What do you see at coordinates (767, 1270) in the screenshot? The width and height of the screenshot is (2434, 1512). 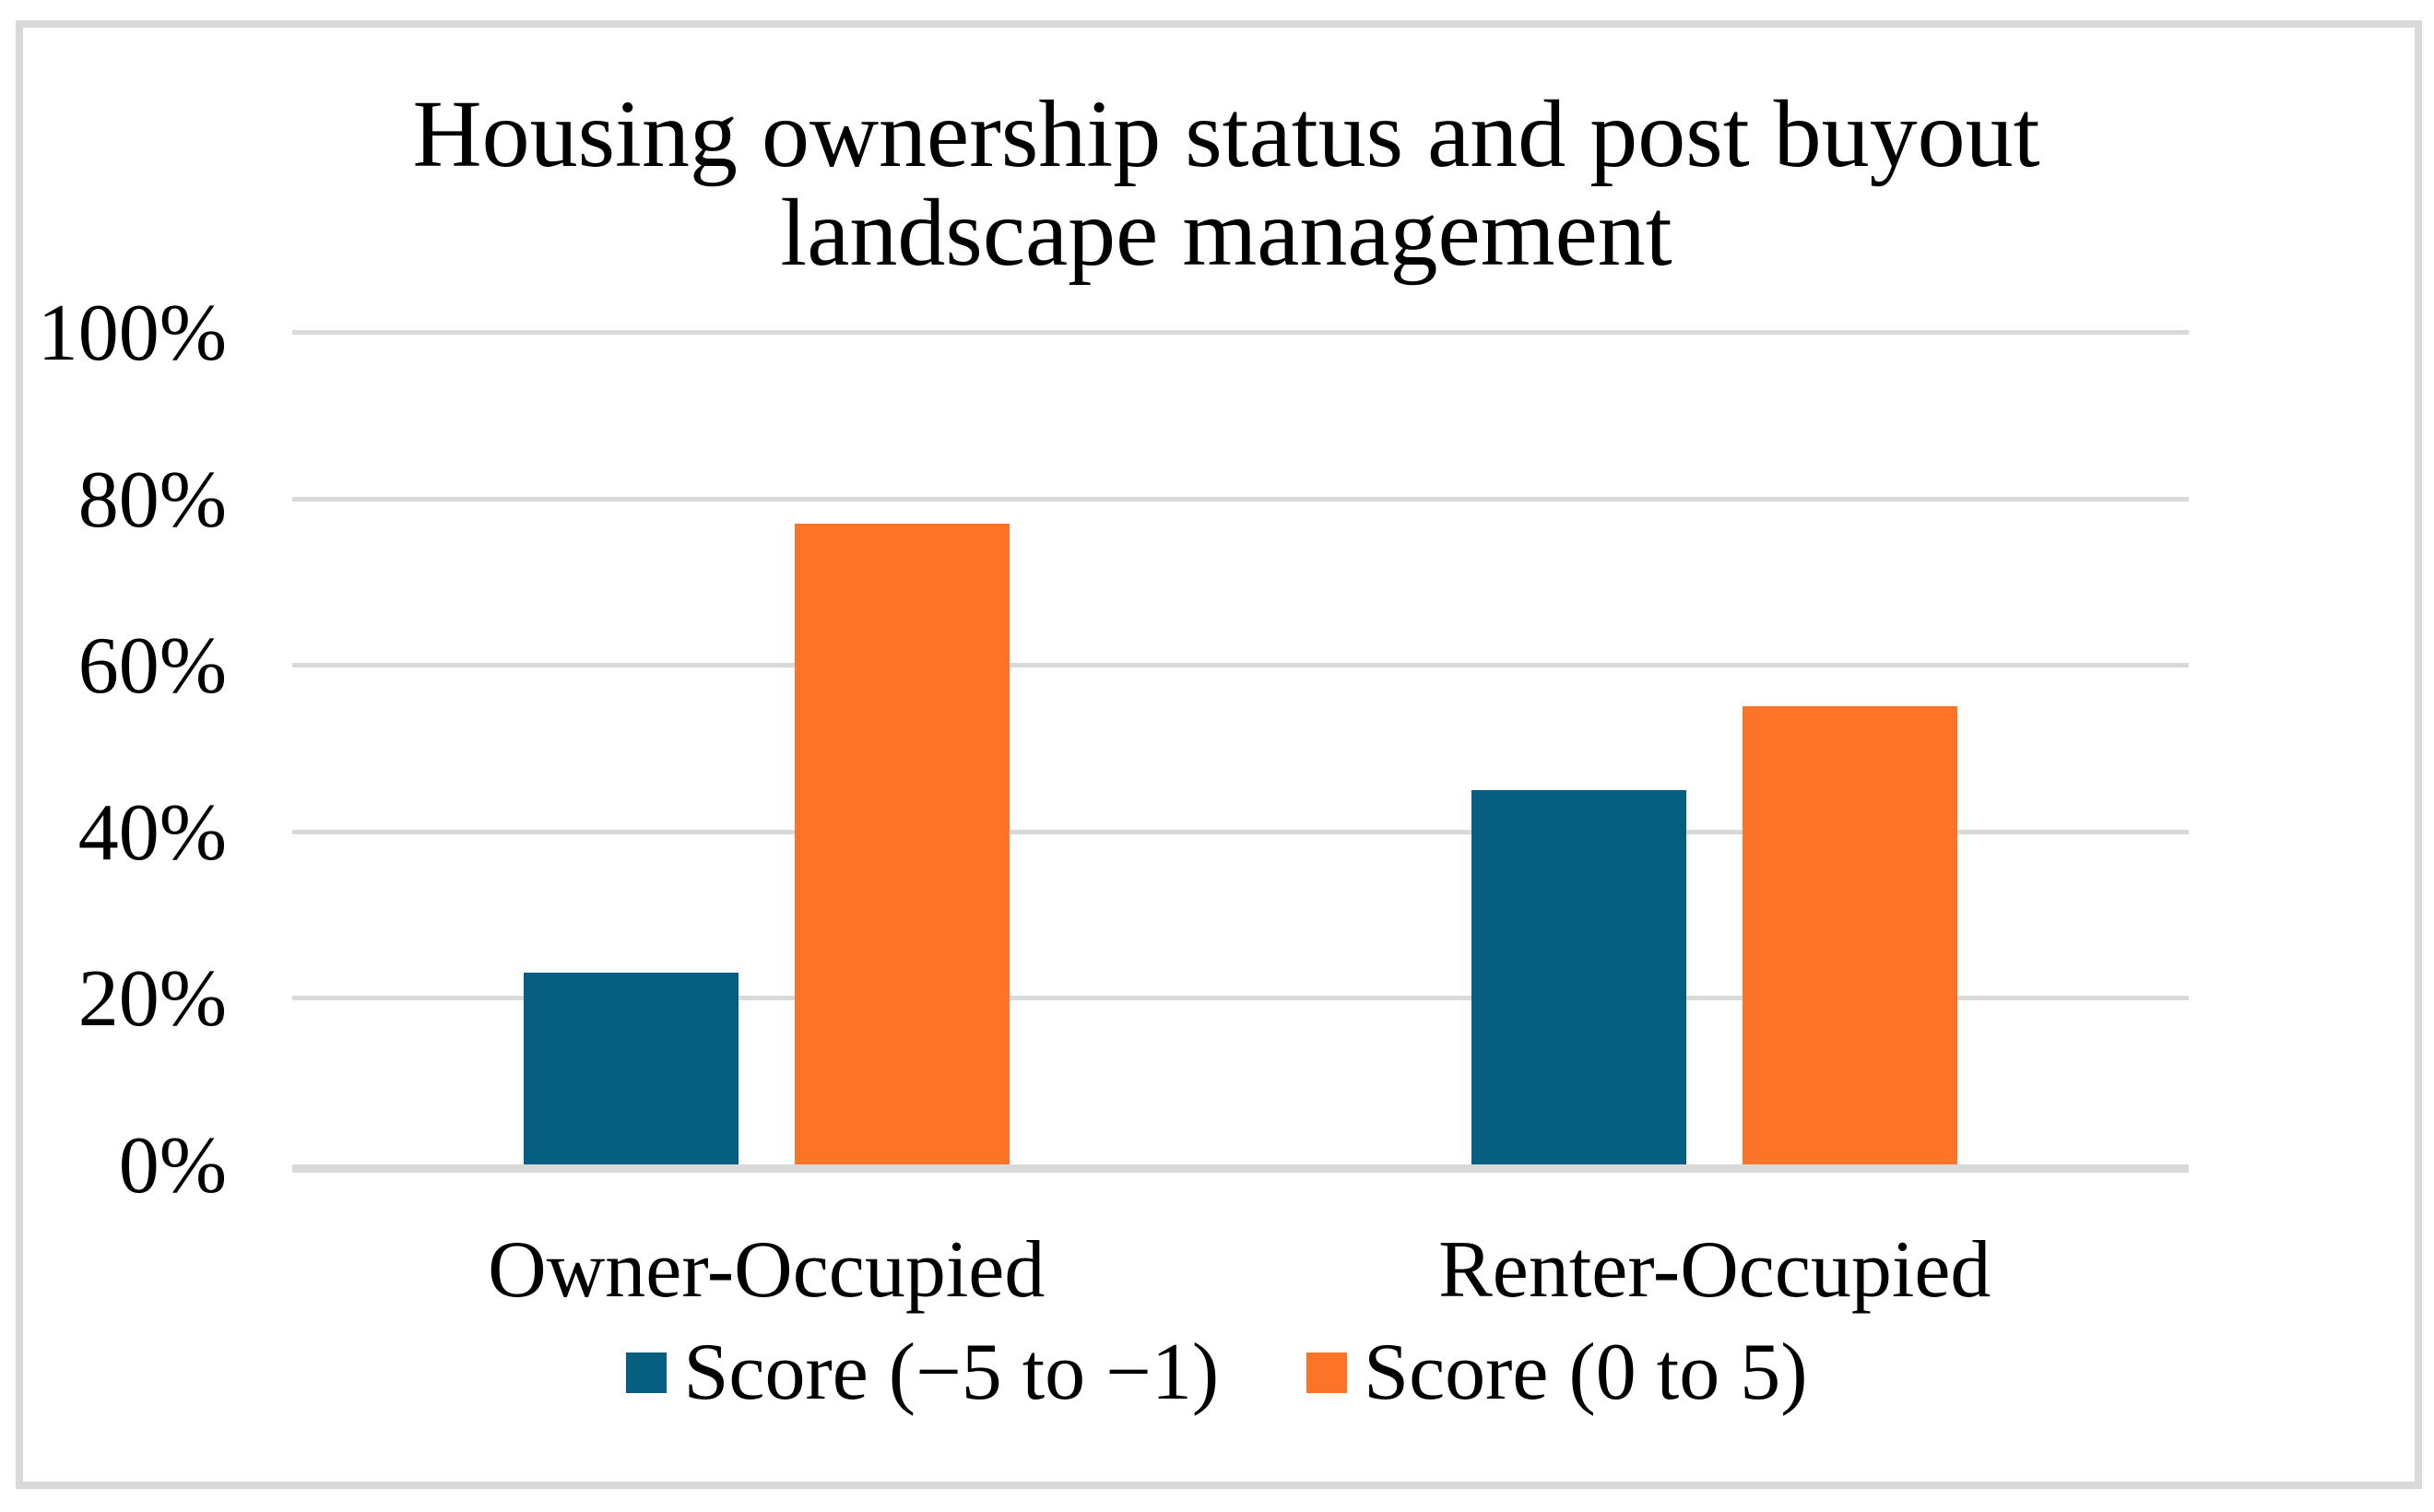 I see `x-category-label-owner-occupied: Owner-Occupied` at bounding box center [767, 1270].